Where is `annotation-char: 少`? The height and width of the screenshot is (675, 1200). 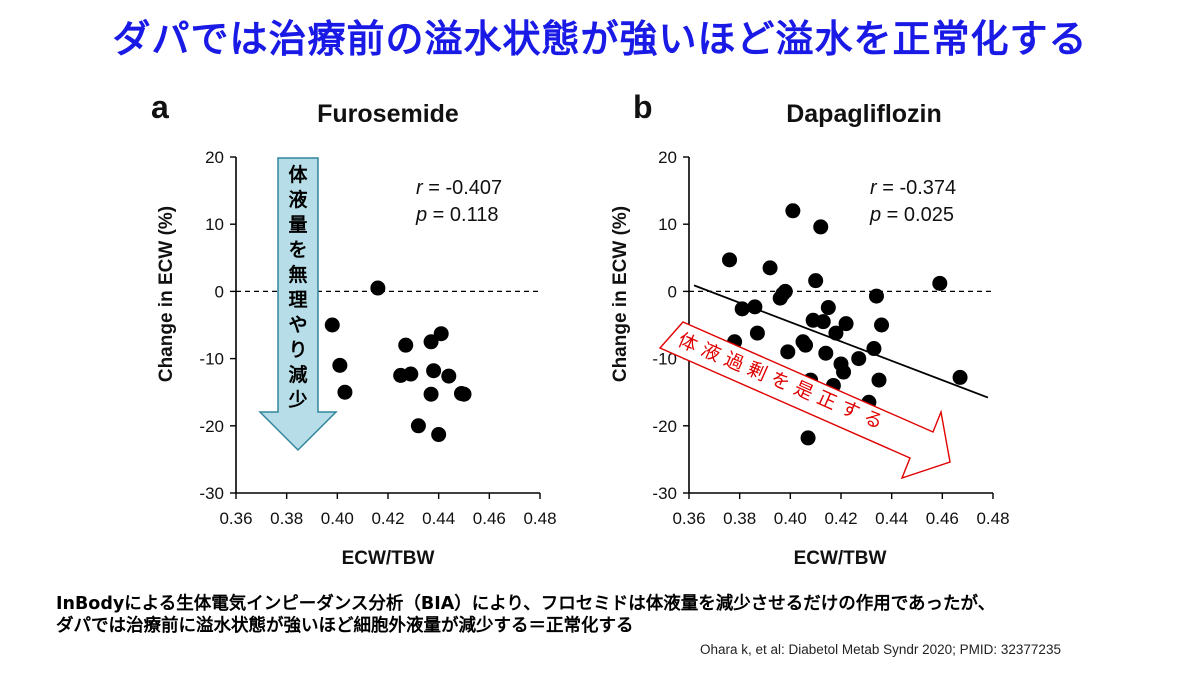 annotation-char: 少 is located at coordinates (297, 400).